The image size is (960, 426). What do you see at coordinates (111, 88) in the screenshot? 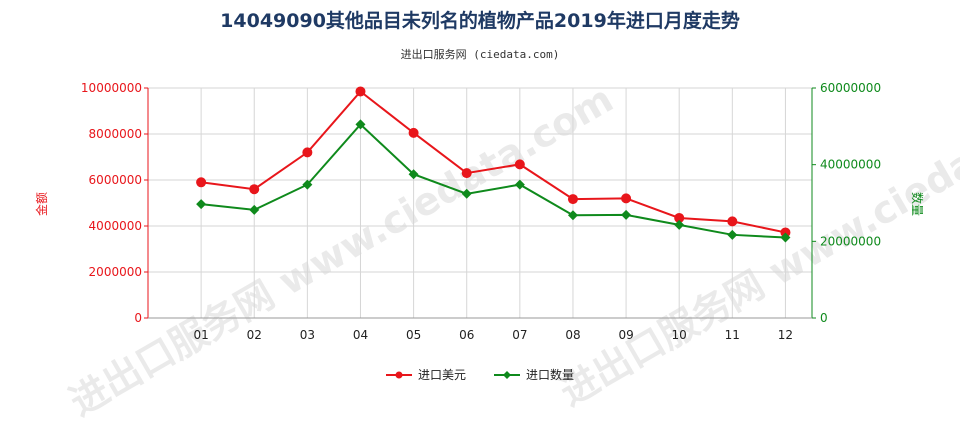
I see `y-left-tick-label: 10000000` at bounding box center [111, 88].